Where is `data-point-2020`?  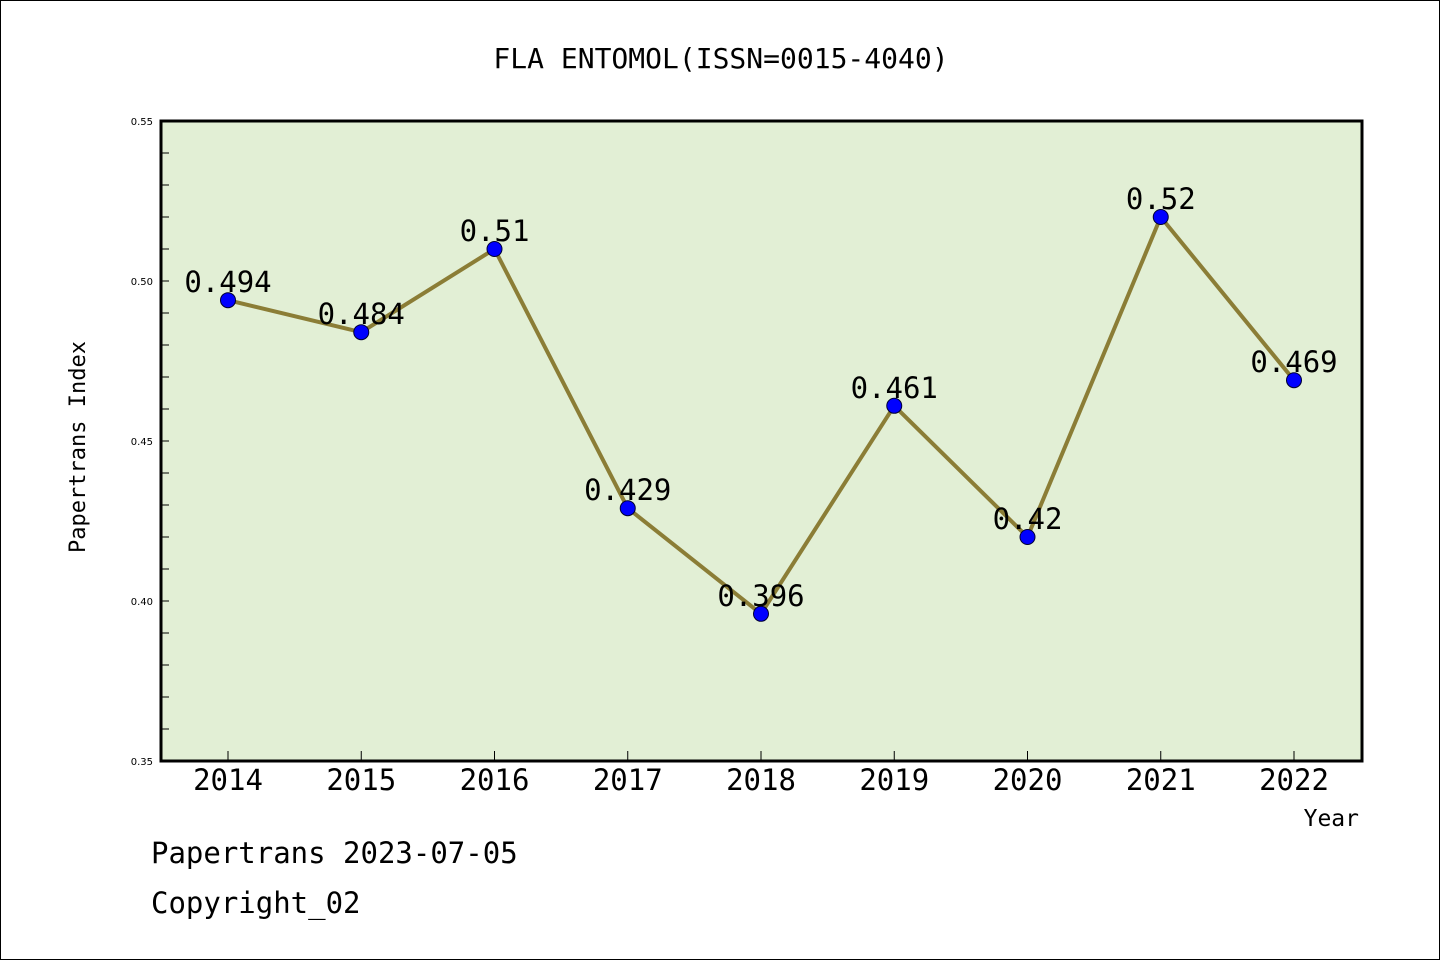
data-point-2020 is located at coordinates (1027, 537).